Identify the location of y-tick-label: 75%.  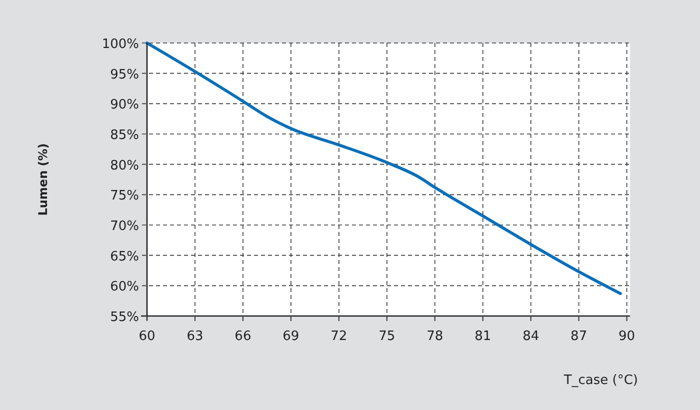
(124, 196).